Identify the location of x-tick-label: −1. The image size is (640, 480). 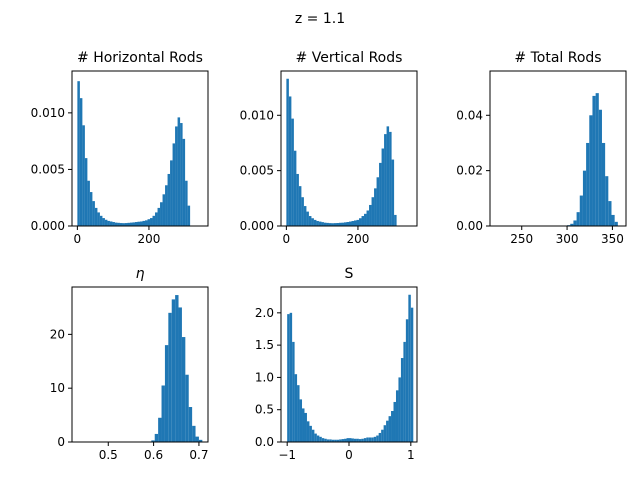
(287, 455).